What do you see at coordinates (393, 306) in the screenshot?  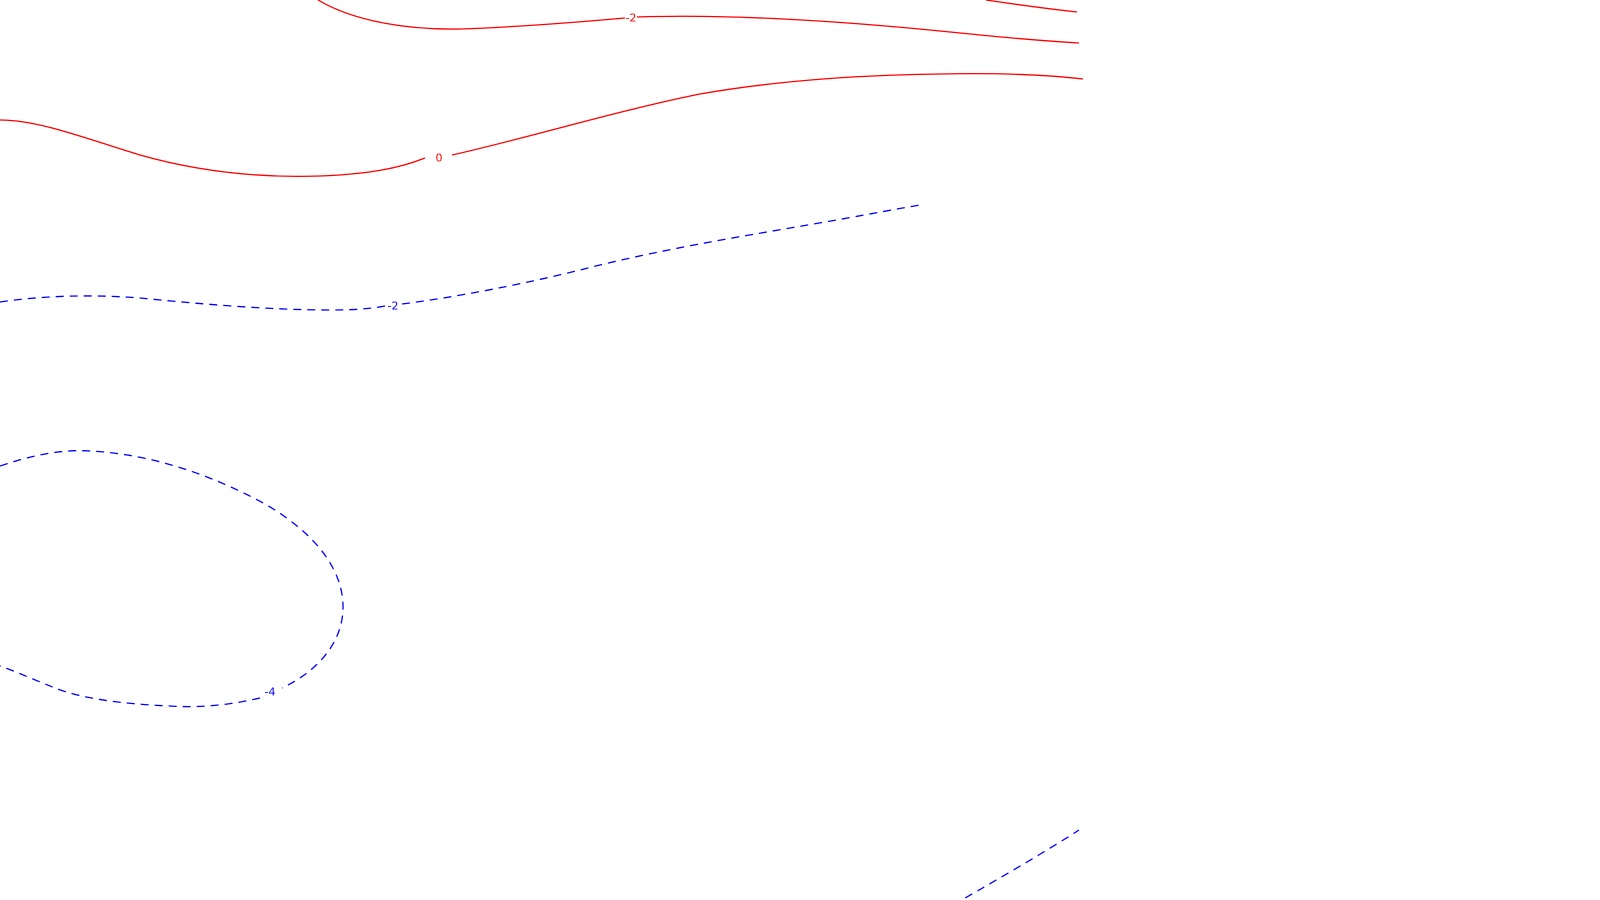 I see `contour-label-neg2: -2` at bounding box center [393, 306].